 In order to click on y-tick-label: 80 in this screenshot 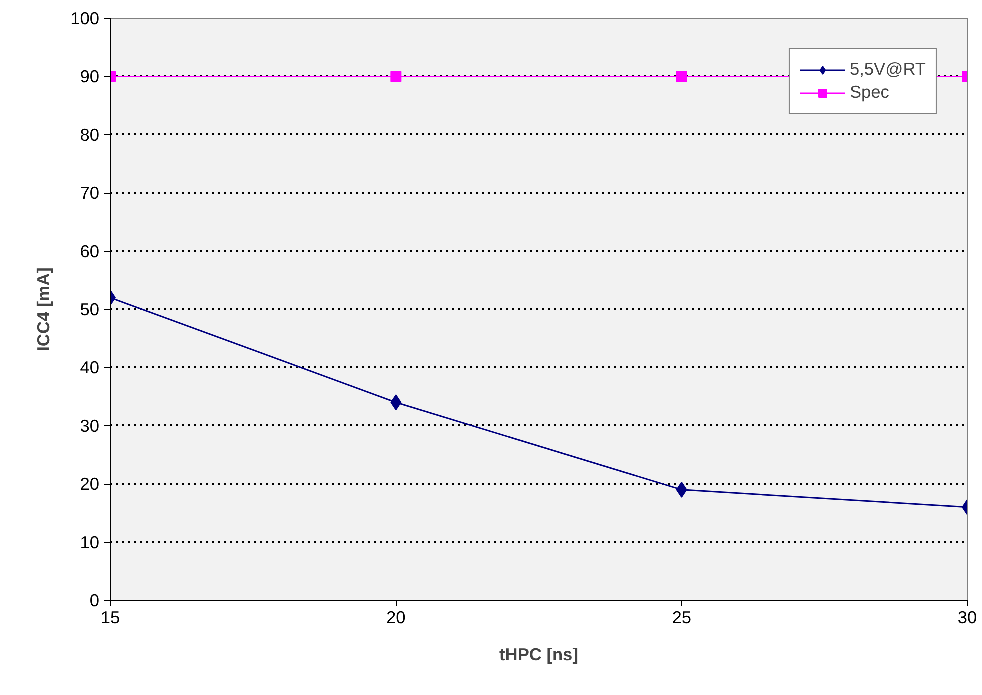, I will do `click(90, 134)`.